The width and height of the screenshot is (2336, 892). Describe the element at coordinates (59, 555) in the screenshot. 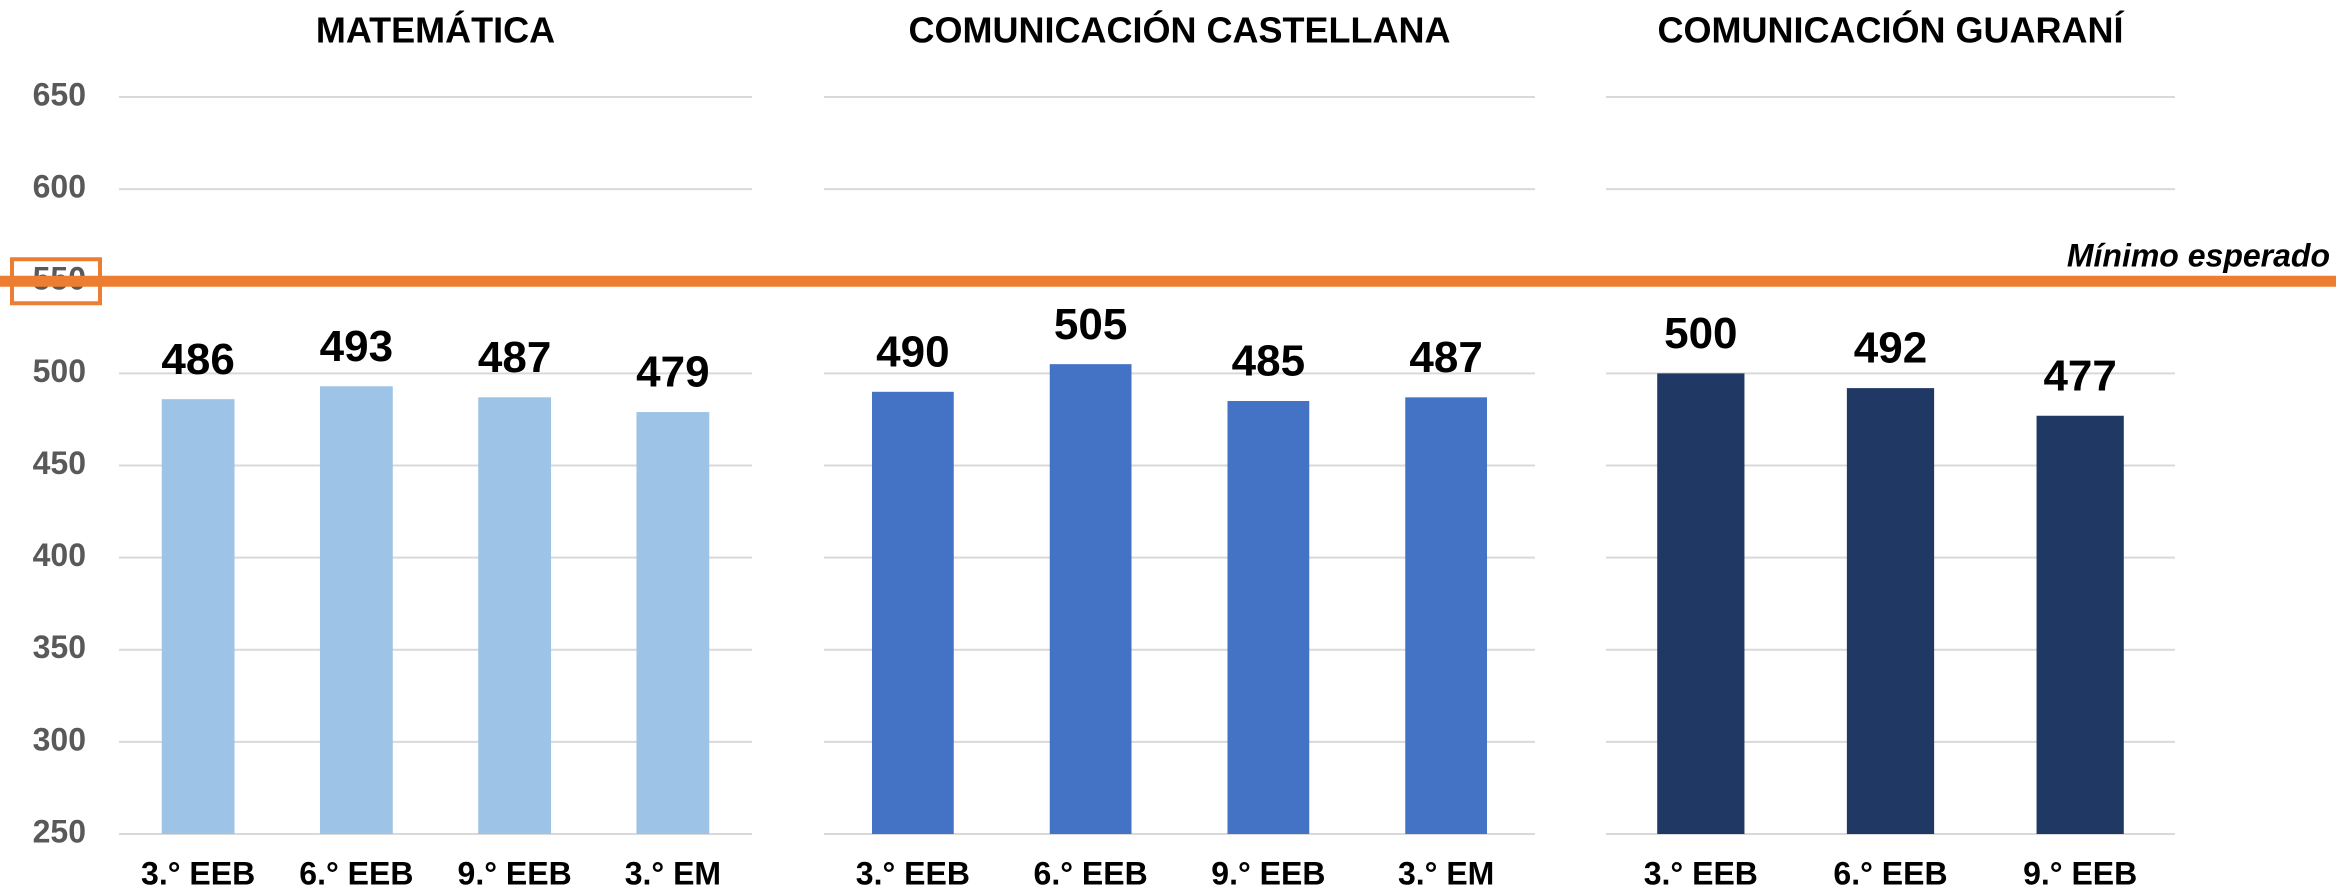

I see `y-tick-label: 400` at that location.